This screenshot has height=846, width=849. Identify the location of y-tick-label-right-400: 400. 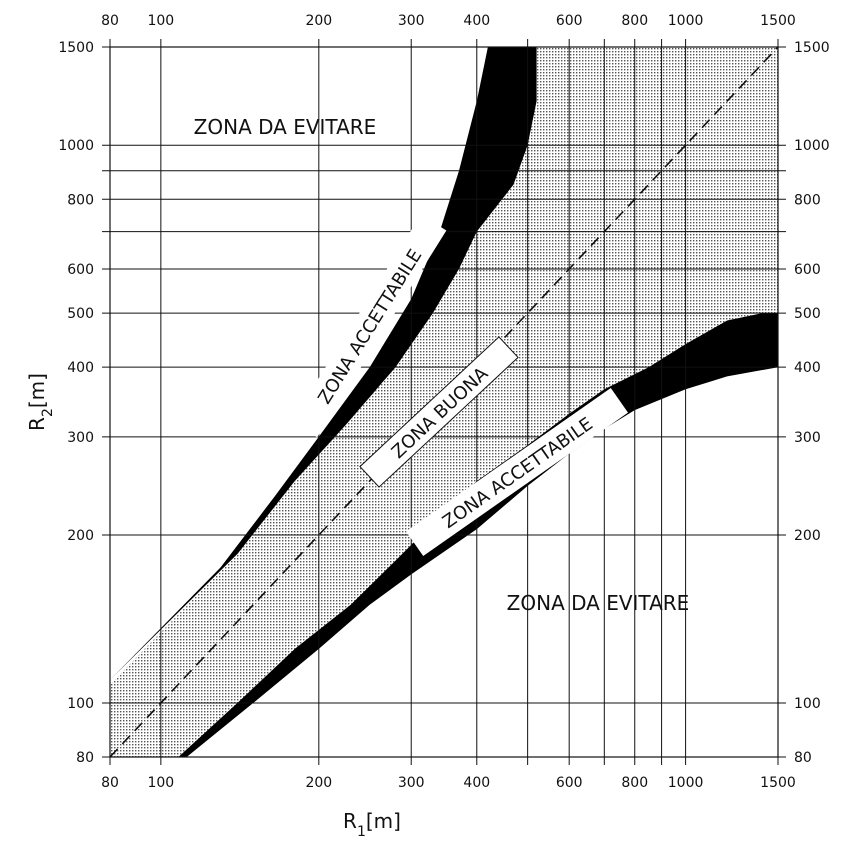
(807, 368).